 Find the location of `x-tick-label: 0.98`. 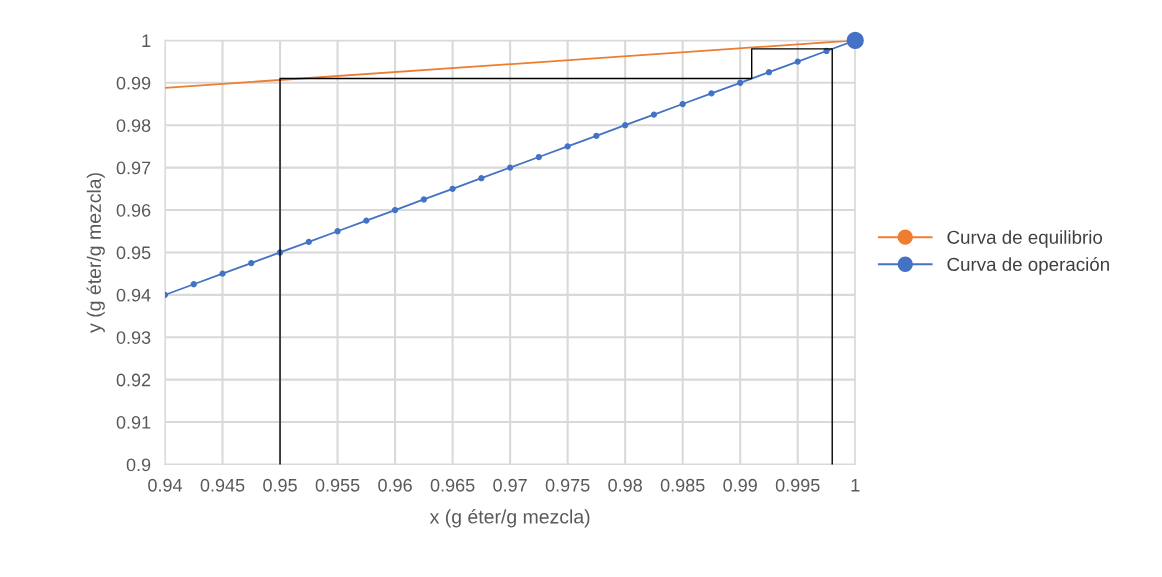

x-tick-label: 0.98 is located at coordinates (625, 485).